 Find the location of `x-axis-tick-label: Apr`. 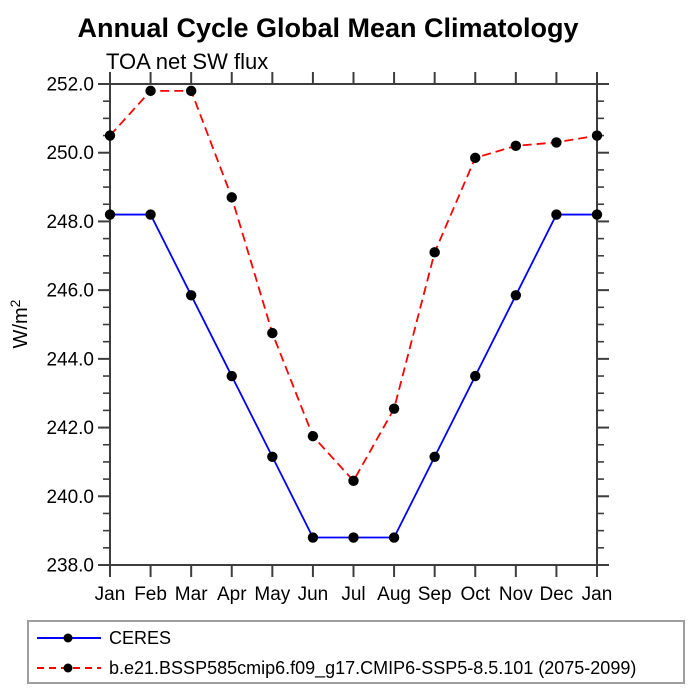

x-axis-tick-label: Apr is located at coordinates (232, 594).